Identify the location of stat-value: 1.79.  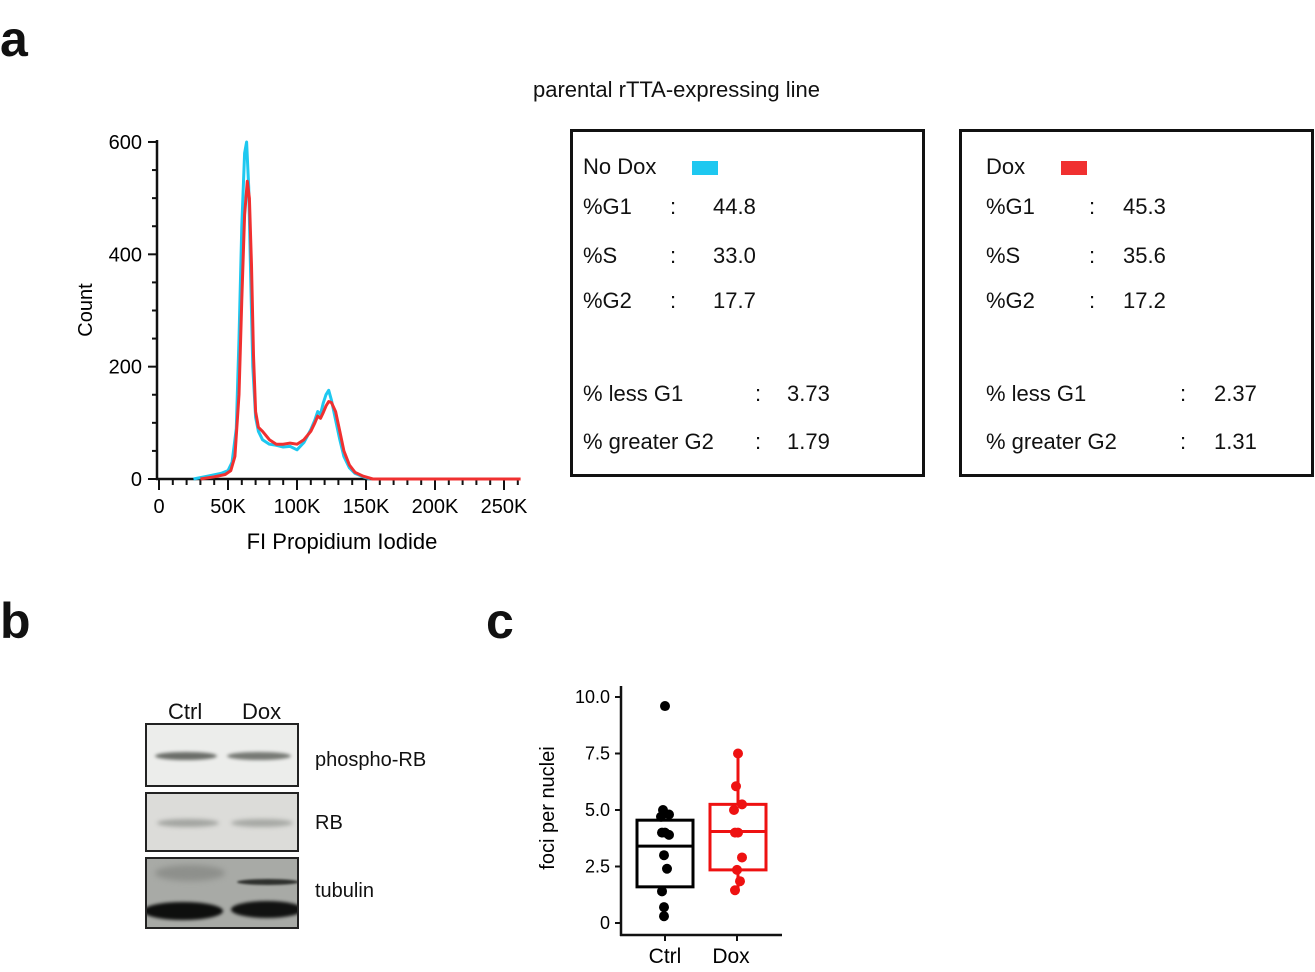
(808, 441).